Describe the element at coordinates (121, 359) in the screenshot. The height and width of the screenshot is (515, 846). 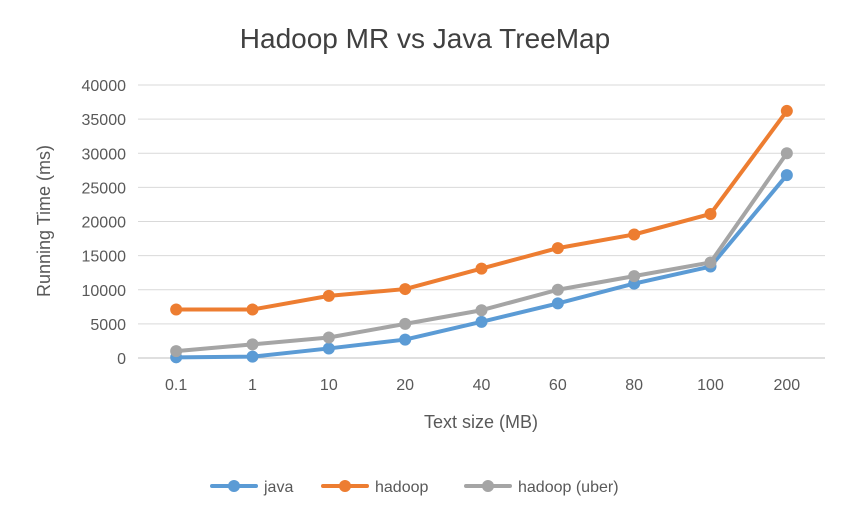
I see `y-tick-label: 0` at that location.